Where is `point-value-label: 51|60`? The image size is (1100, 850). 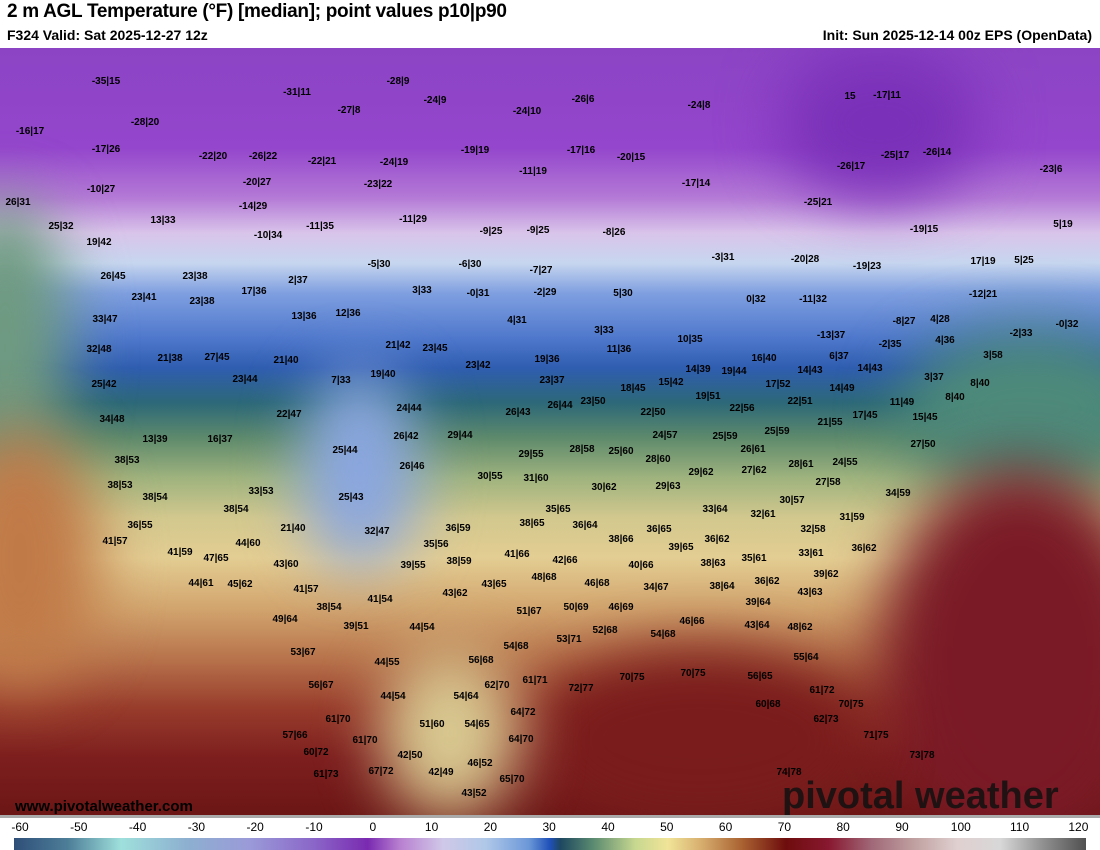 point-value-label: 51|60 is located at coordinates (432, 724).